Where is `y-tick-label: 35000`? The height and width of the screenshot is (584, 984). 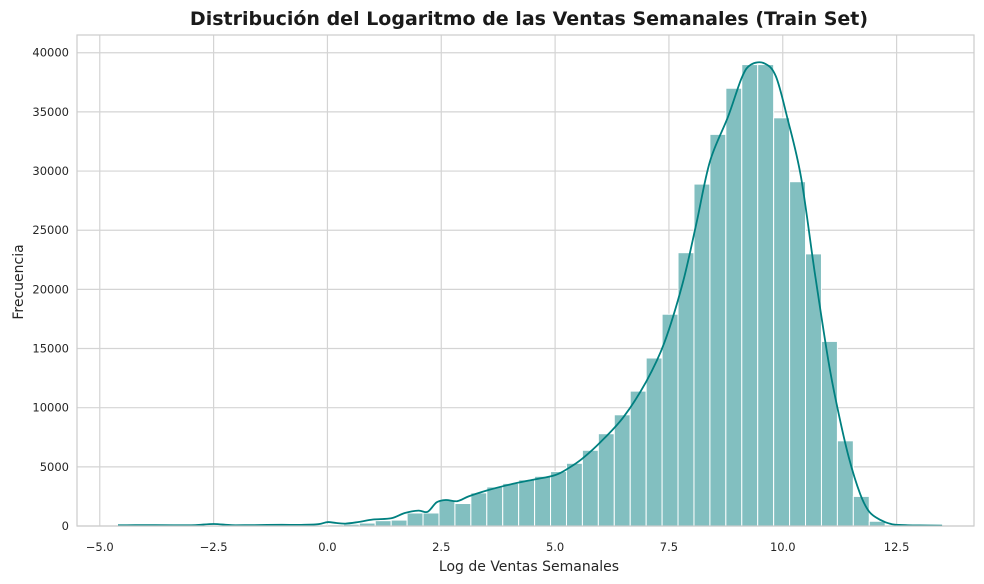
y-tick-label: 35000 is located at coordinates (50, 112).